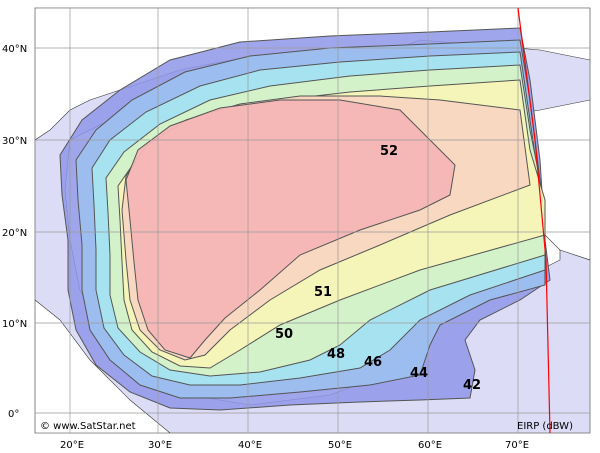  Describe the element at coordinates (14, 233) in the screenshot. I see `lat-label-20n: 20°N` at that location.